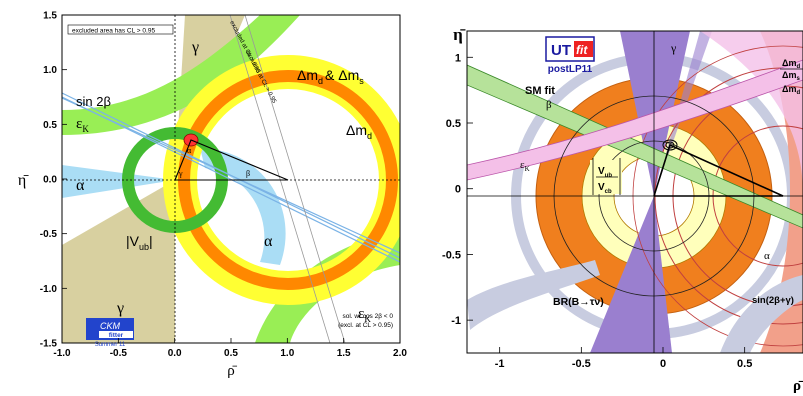 The image size is (803, 396). I want to click on label-gamma-bottom: γ, so click(120, 308).